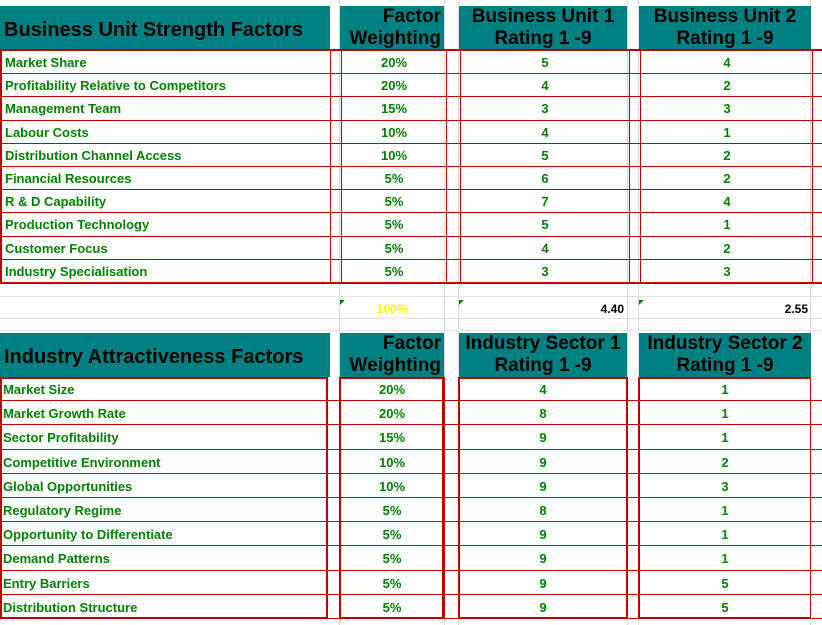 The width and height of the screenshot is (822, 625). I want to click on factor-label: Demand Patterns, so click(56, 559).